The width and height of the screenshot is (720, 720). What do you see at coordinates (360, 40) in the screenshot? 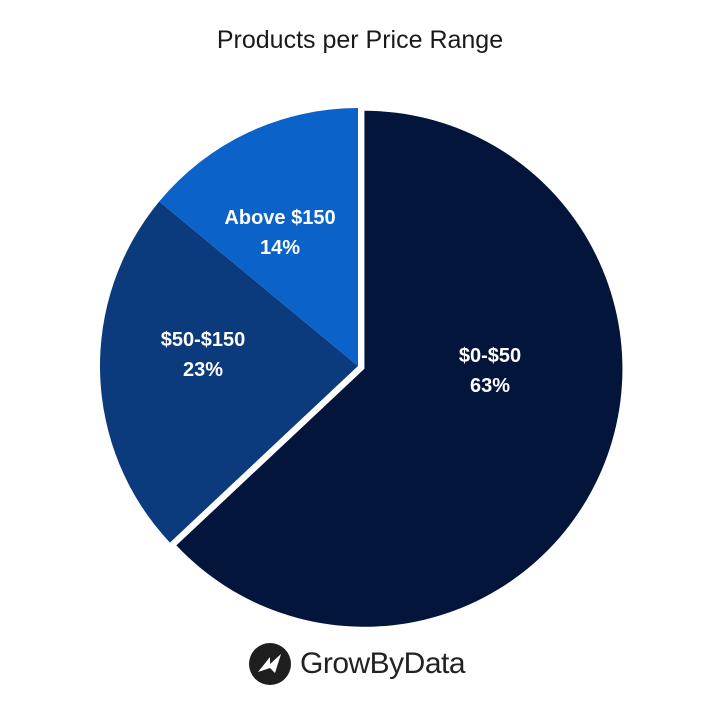
I see `chart-title: Products per Price Range` at bounding box center [360, 40].